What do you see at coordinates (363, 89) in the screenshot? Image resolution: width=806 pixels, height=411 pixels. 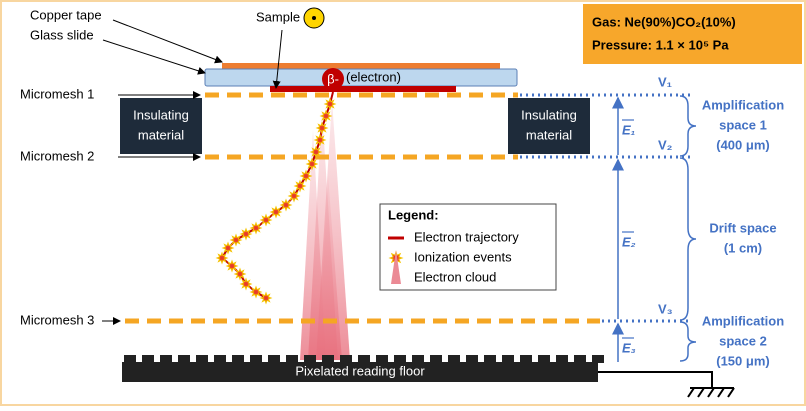 I see `sample` at bounding box center [363, 89].